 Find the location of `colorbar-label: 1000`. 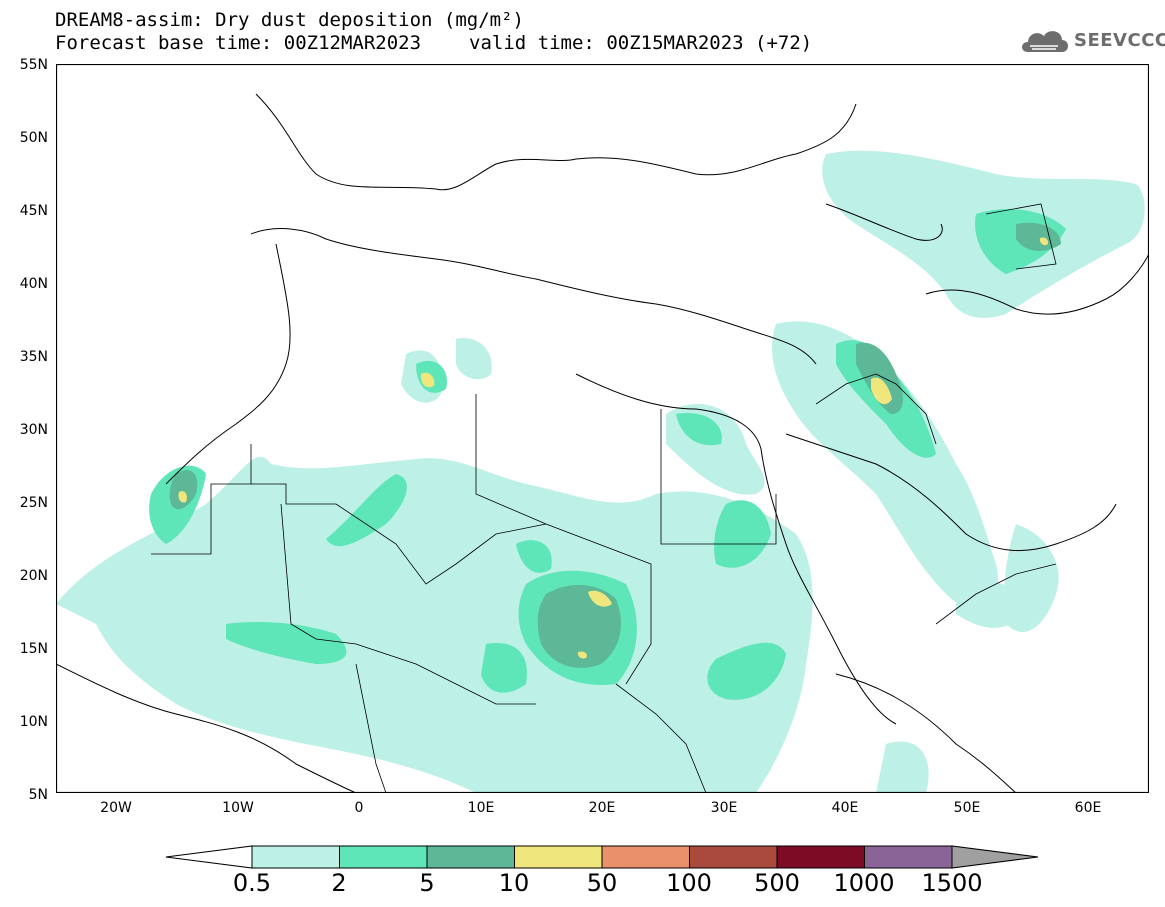

colorbar-label: 1000 is located at coordinates (864, 883).